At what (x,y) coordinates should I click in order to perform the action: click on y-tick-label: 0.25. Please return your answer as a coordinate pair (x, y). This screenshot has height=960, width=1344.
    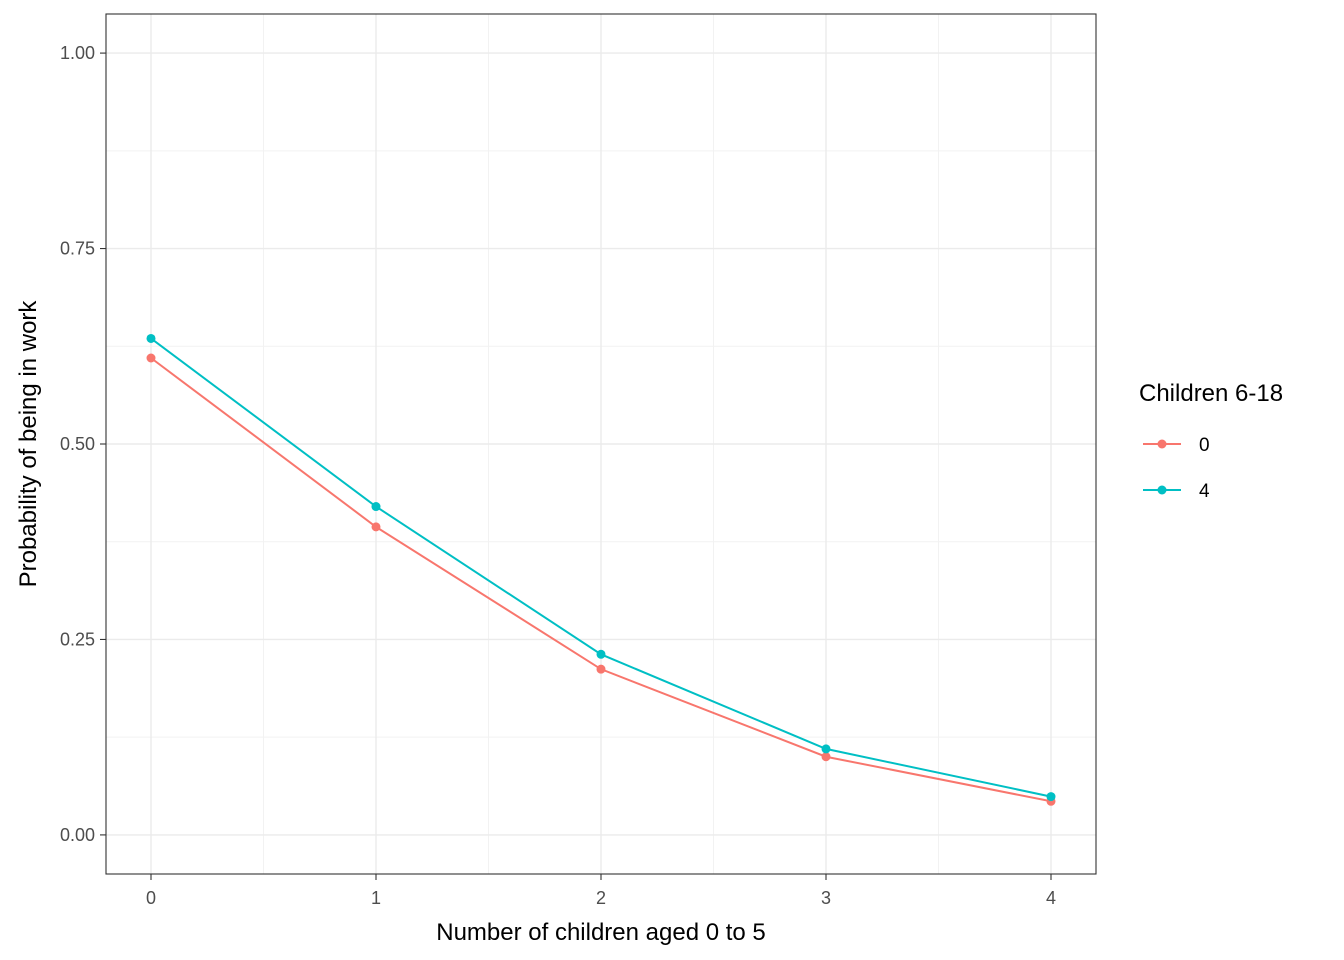
    Looking at the image, I should click on (77, 639).